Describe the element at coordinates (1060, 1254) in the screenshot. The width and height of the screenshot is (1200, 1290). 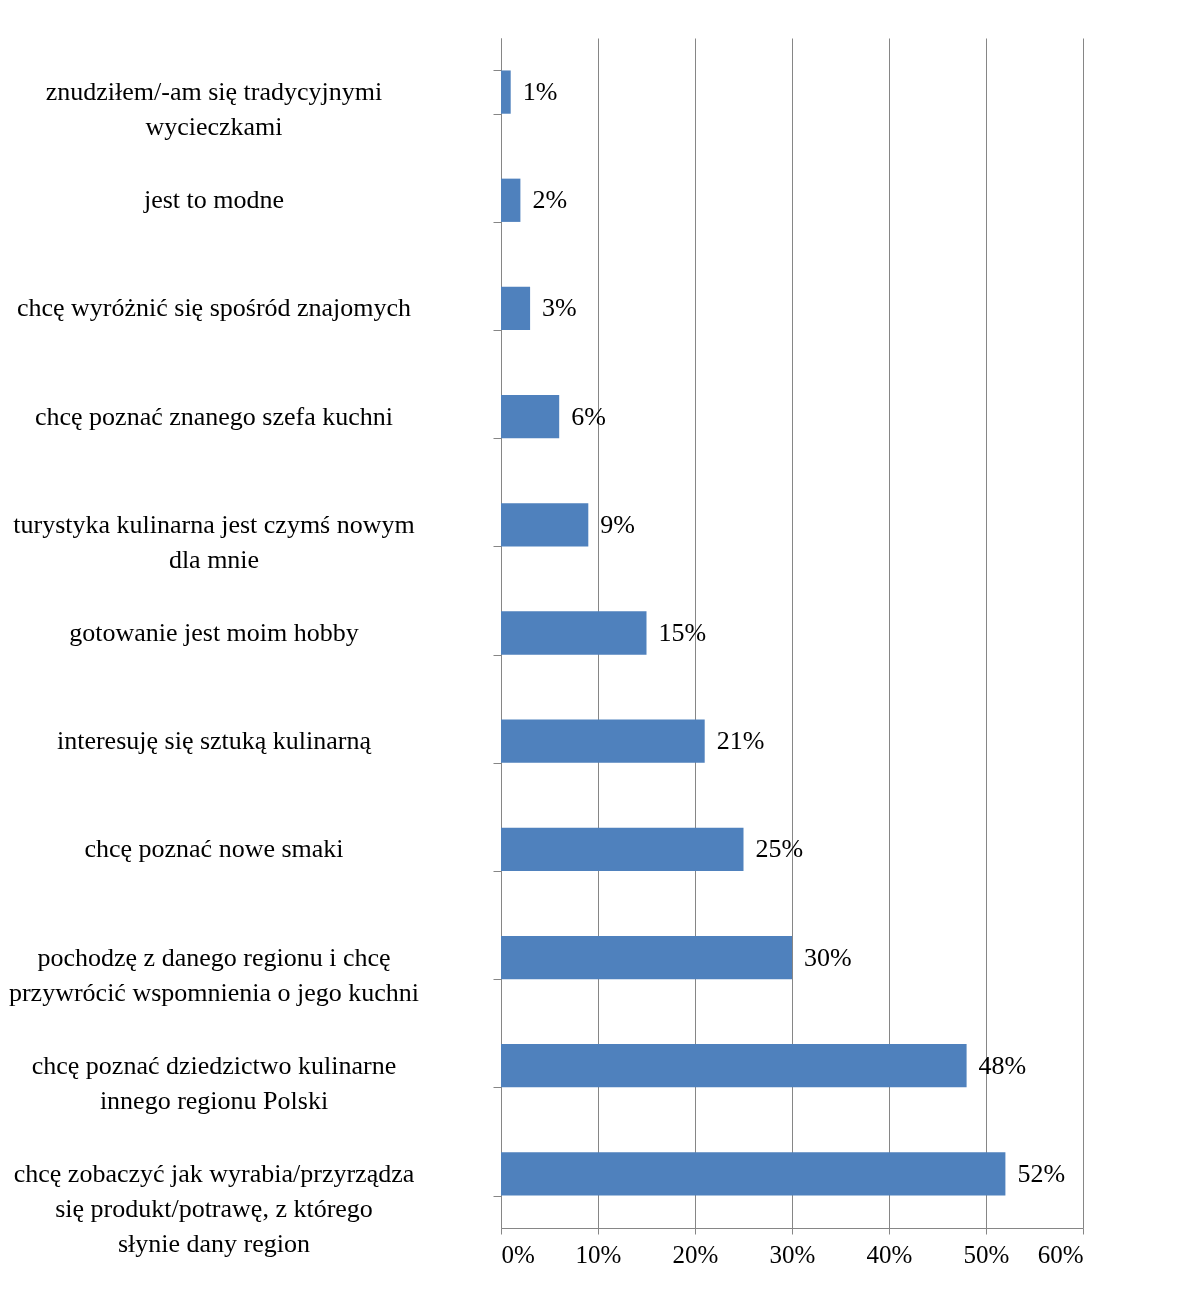
I see `x-tick-label: 60%` at that location.